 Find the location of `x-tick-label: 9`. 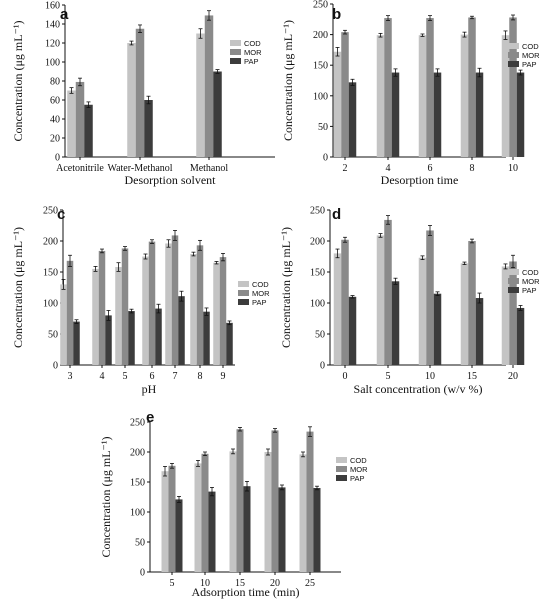

x-tick-label: 9 is located at coordinates (223, 376).